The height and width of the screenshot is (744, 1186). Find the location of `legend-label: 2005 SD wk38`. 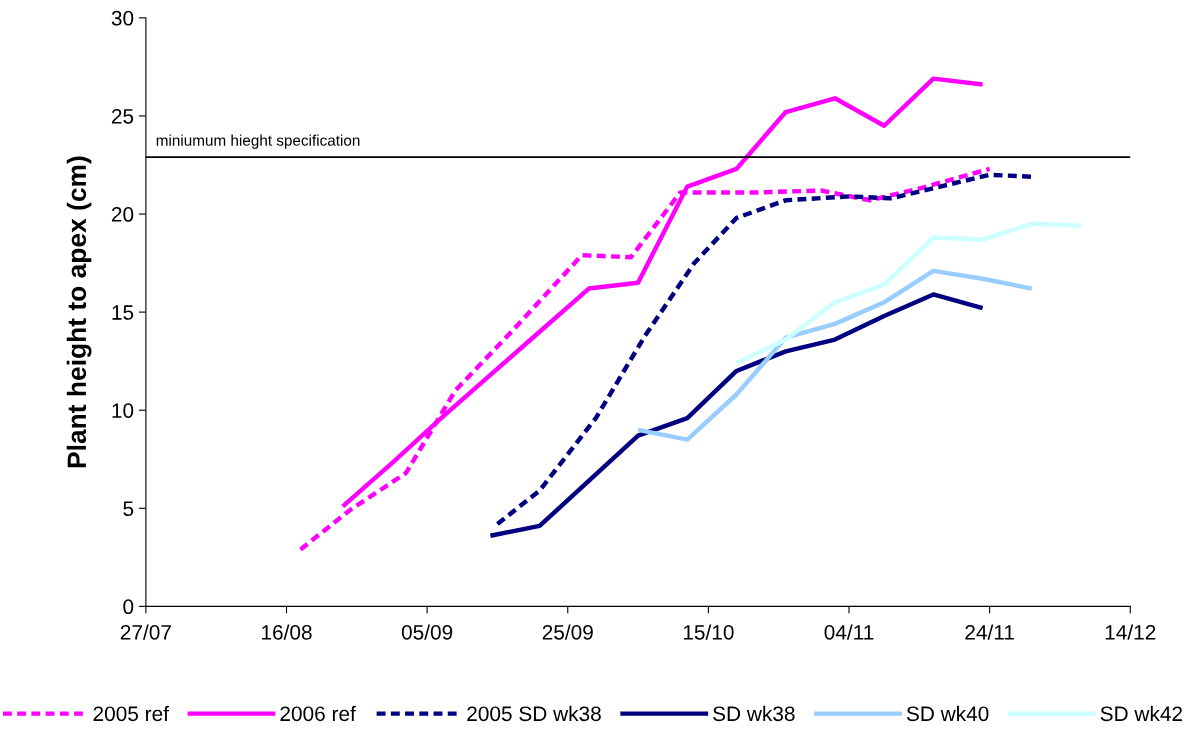

legend-label: 2005 SD wk38 is located at coordinates (534, 713).